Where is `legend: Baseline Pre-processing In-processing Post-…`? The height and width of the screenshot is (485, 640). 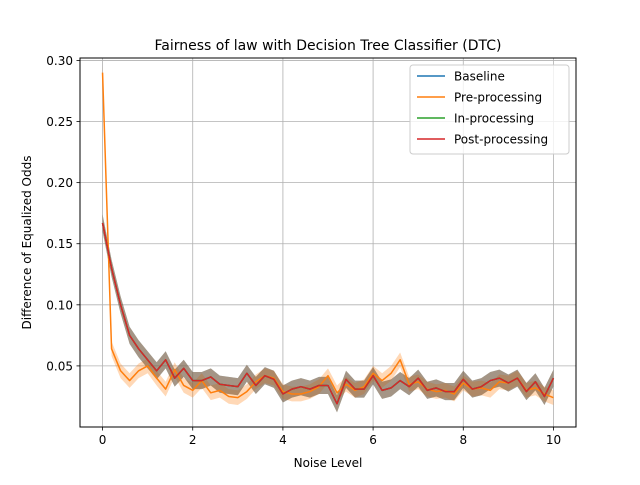
legend: Baseline Pre-processing In-processing Post-… is located at coordinates (489, 109).